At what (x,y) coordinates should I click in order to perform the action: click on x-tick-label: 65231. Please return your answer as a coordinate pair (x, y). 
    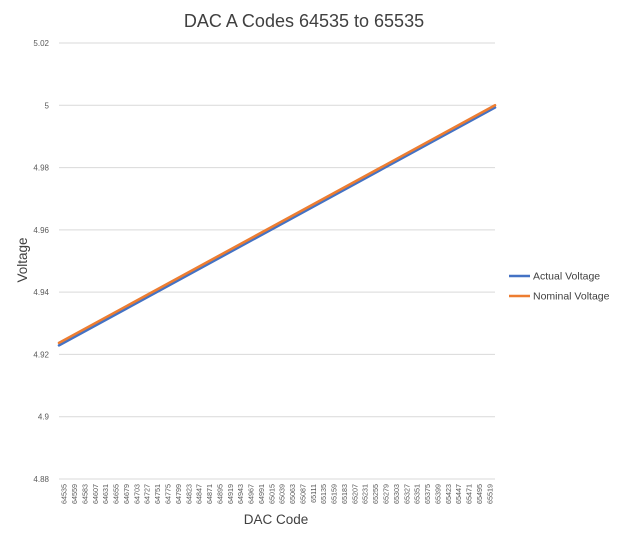
    Looking at the image, I should click on (365, 494).